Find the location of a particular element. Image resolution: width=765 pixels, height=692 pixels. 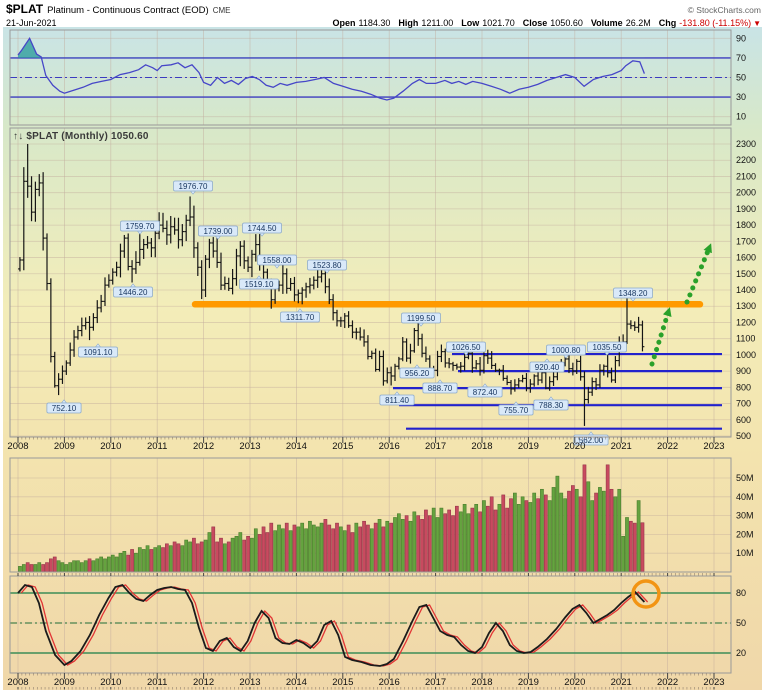

svg-text: 2021 is located at coordinates (621, 446).